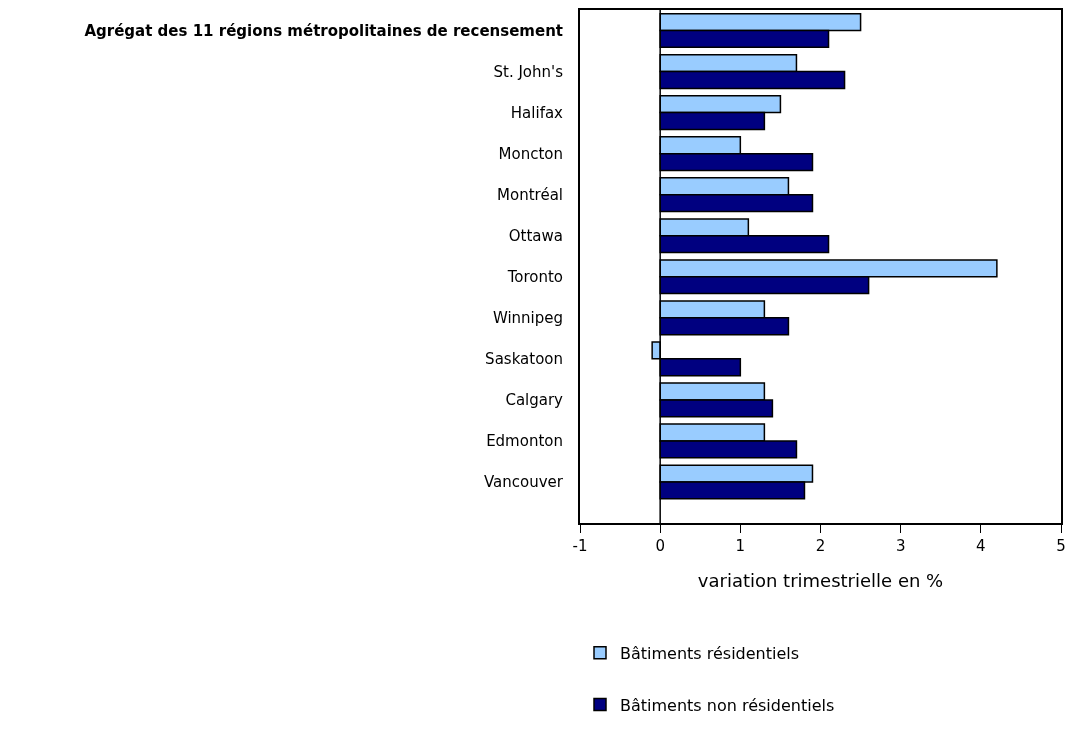 This screenshot has width=1074, height=730. Describe the element at coordinates (527, 318) in the screenshot. I see `y-tick-label: Winnipeg` at that location.